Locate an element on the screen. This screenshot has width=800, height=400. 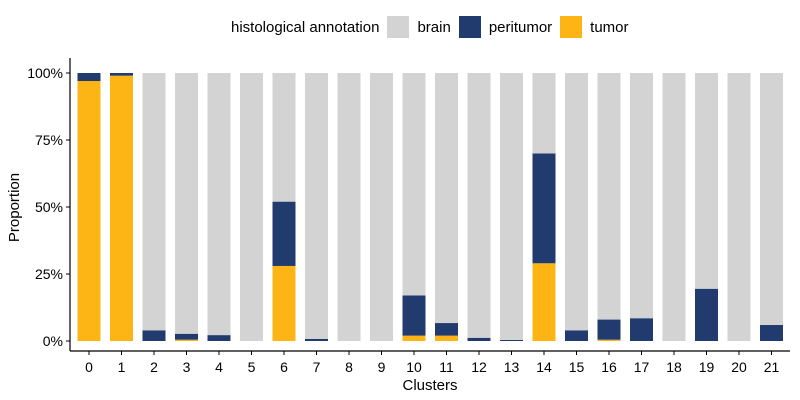
x-tick-label: 12 is located at coordinates (479, 367).